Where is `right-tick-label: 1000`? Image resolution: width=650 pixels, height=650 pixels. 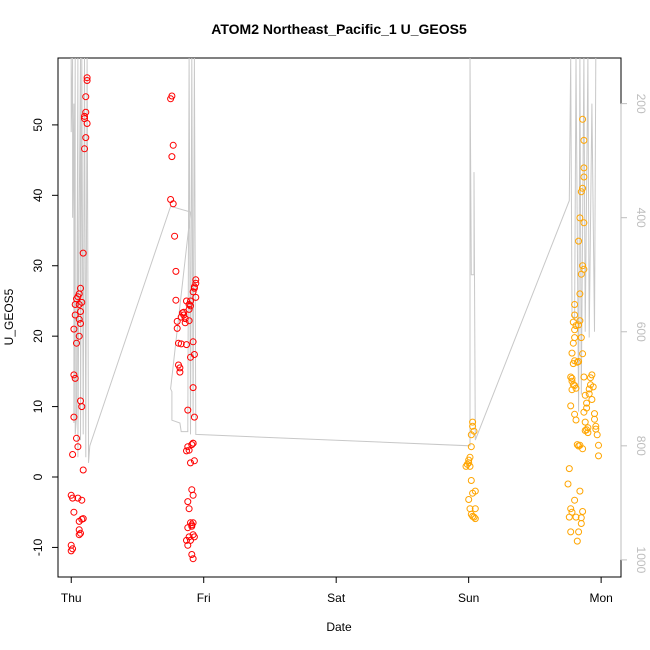 right-tick-label: 1000 is located at coordinates (641, 560).